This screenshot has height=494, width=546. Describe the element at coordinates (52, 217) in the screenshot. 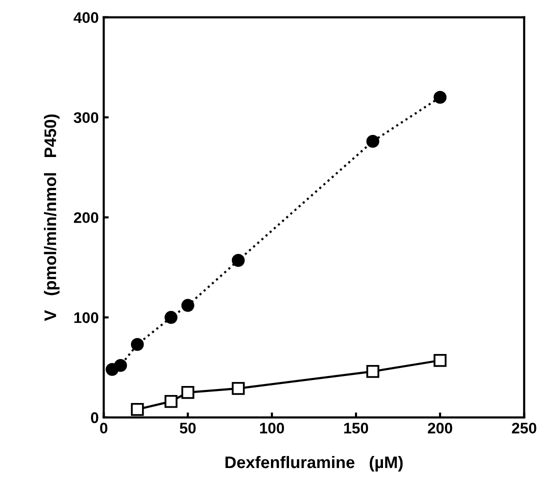

I see `y-axis-title: V (pmol/min/nmol P450)` at that location.